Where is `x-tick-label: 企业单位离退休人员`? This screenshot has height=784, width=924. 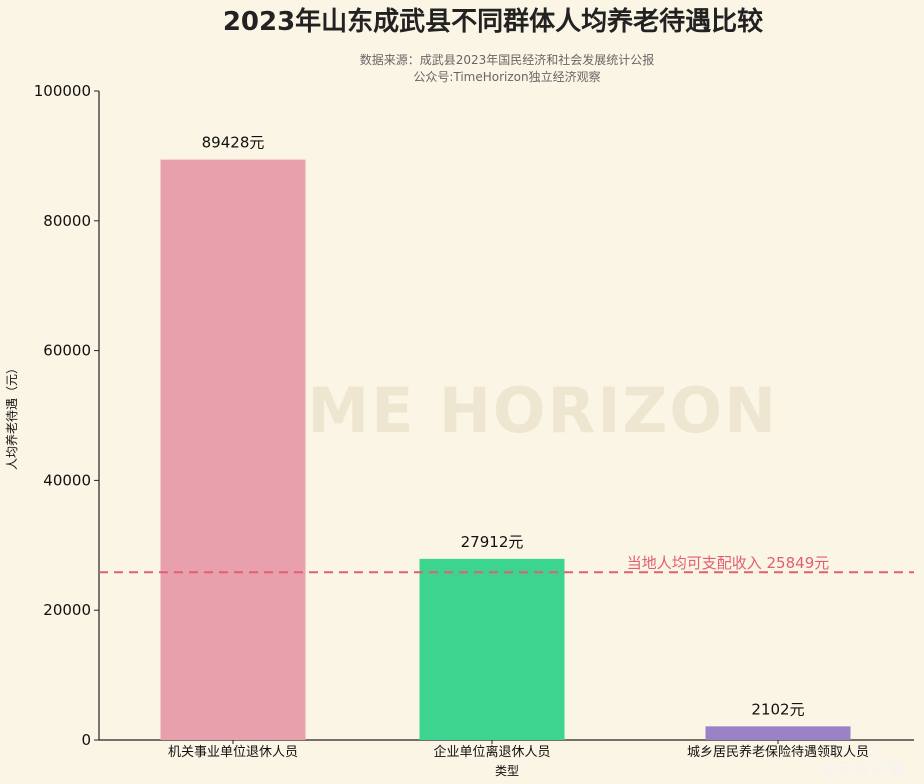
x-tick-label: 企业单位离退休人员 is located at coordinates (491, 752).